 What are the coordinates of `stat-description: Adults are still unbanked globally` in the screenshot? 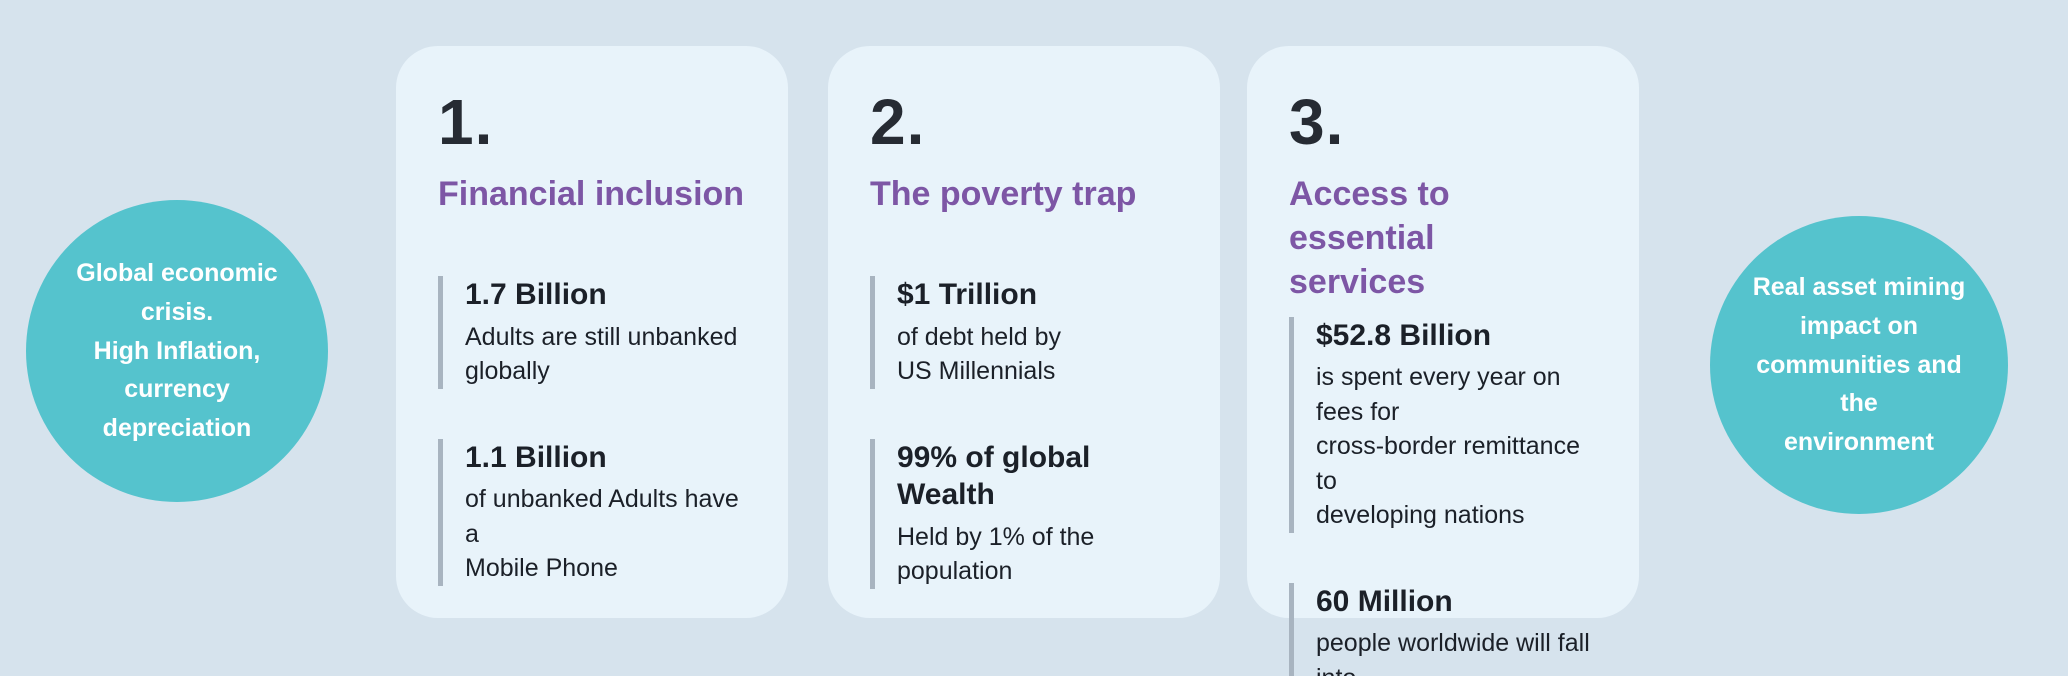 It's located at (601, 354).